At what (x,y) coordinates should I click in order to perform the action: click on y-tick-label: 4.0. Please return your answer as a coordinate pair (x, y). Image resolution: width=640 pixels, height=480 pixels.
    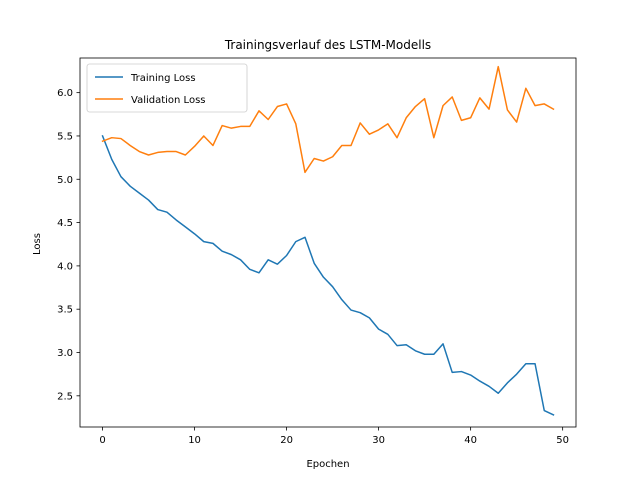
    Looking at the image, I should click on (65, 266).